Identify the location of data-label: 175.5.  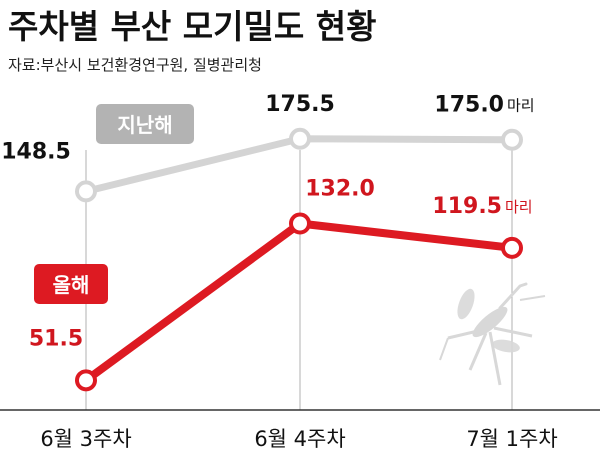
(300, 104).